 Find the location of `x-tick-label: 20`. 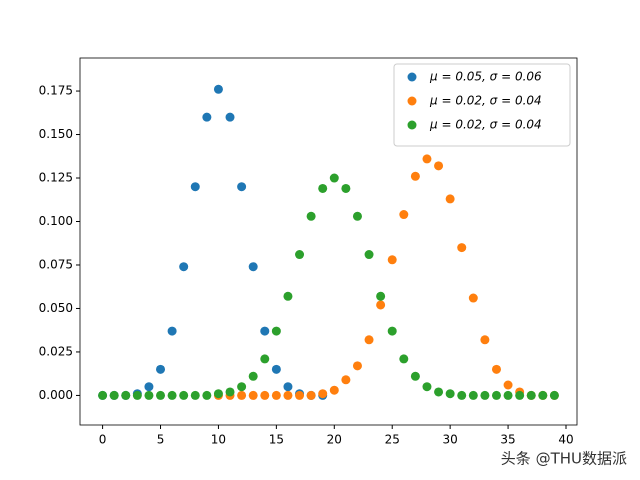

x-tick-label: 20 is located at coordinates (334, 440).